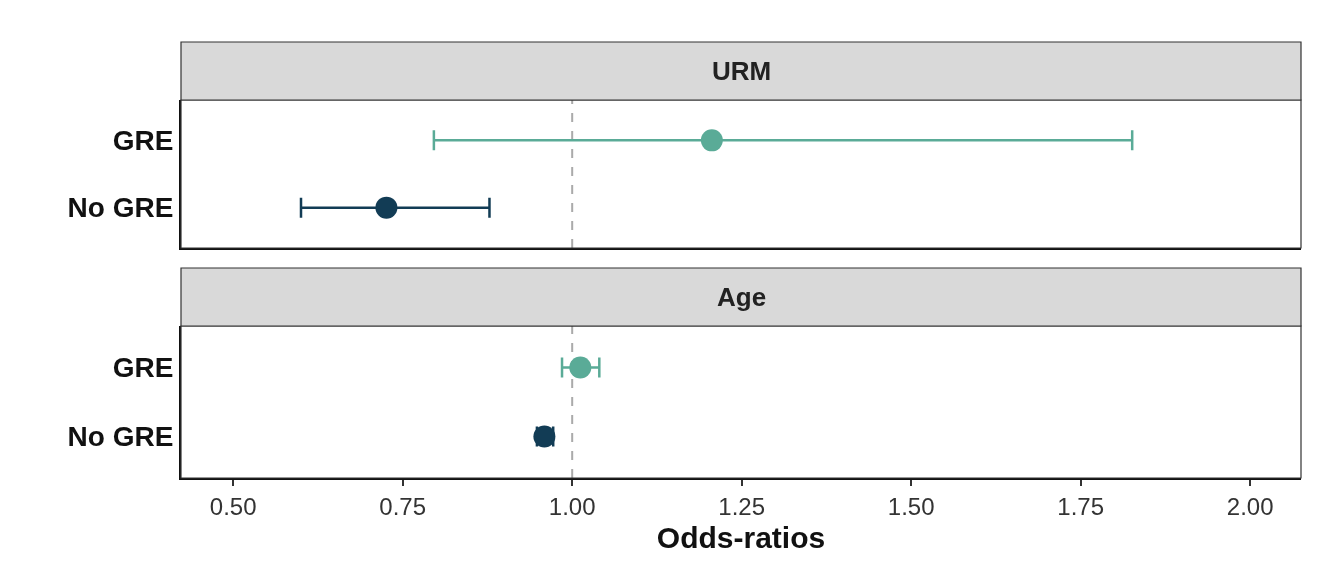 The width and height of the screenshot is (1323, 586). What do you see at coordinates (1081, 506) in the screenshot?
I see `x-tick-label: 1.75` at bounding box center [1081, 506].